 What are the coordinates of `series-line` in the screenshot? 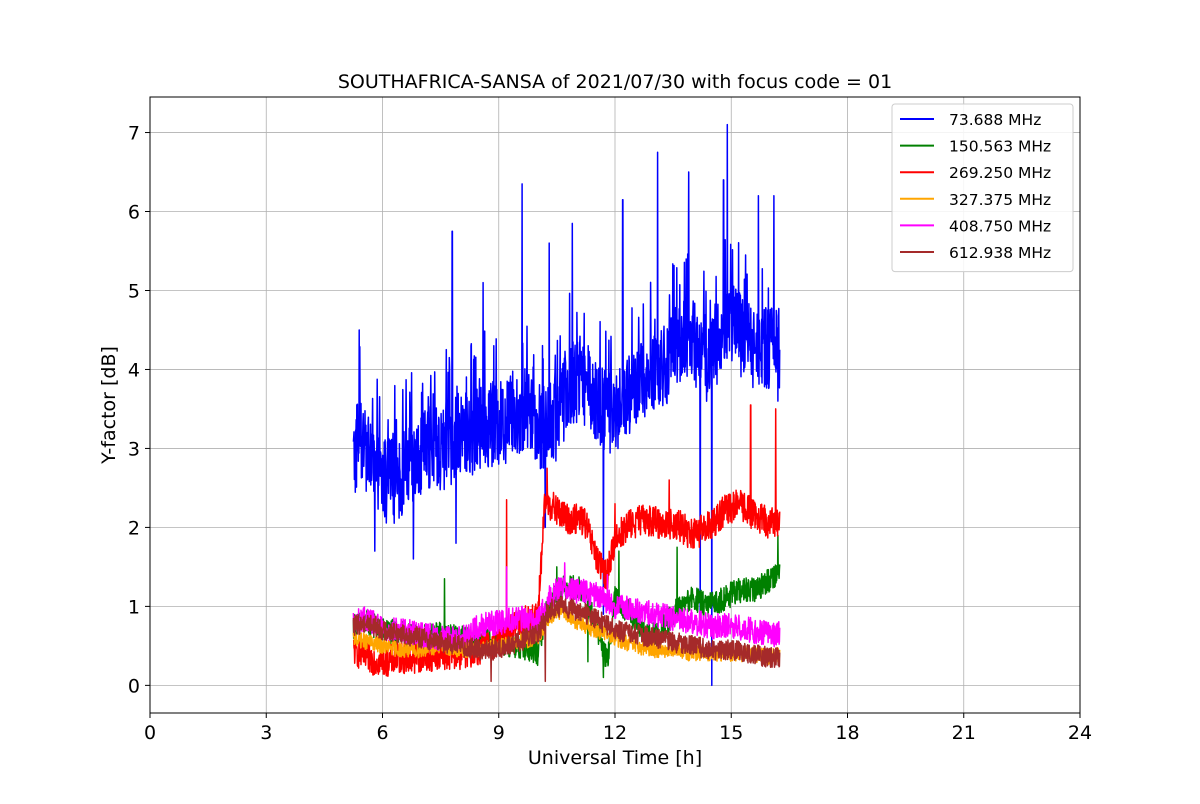 It's located at (566, 639).